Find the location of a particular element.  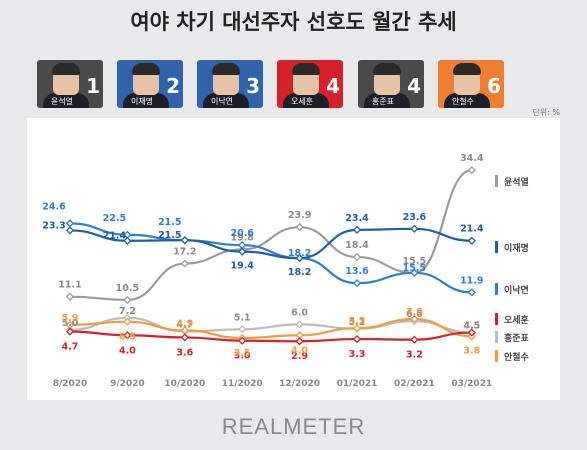

data-label: 10.5 is located at coordinates (127, 288).